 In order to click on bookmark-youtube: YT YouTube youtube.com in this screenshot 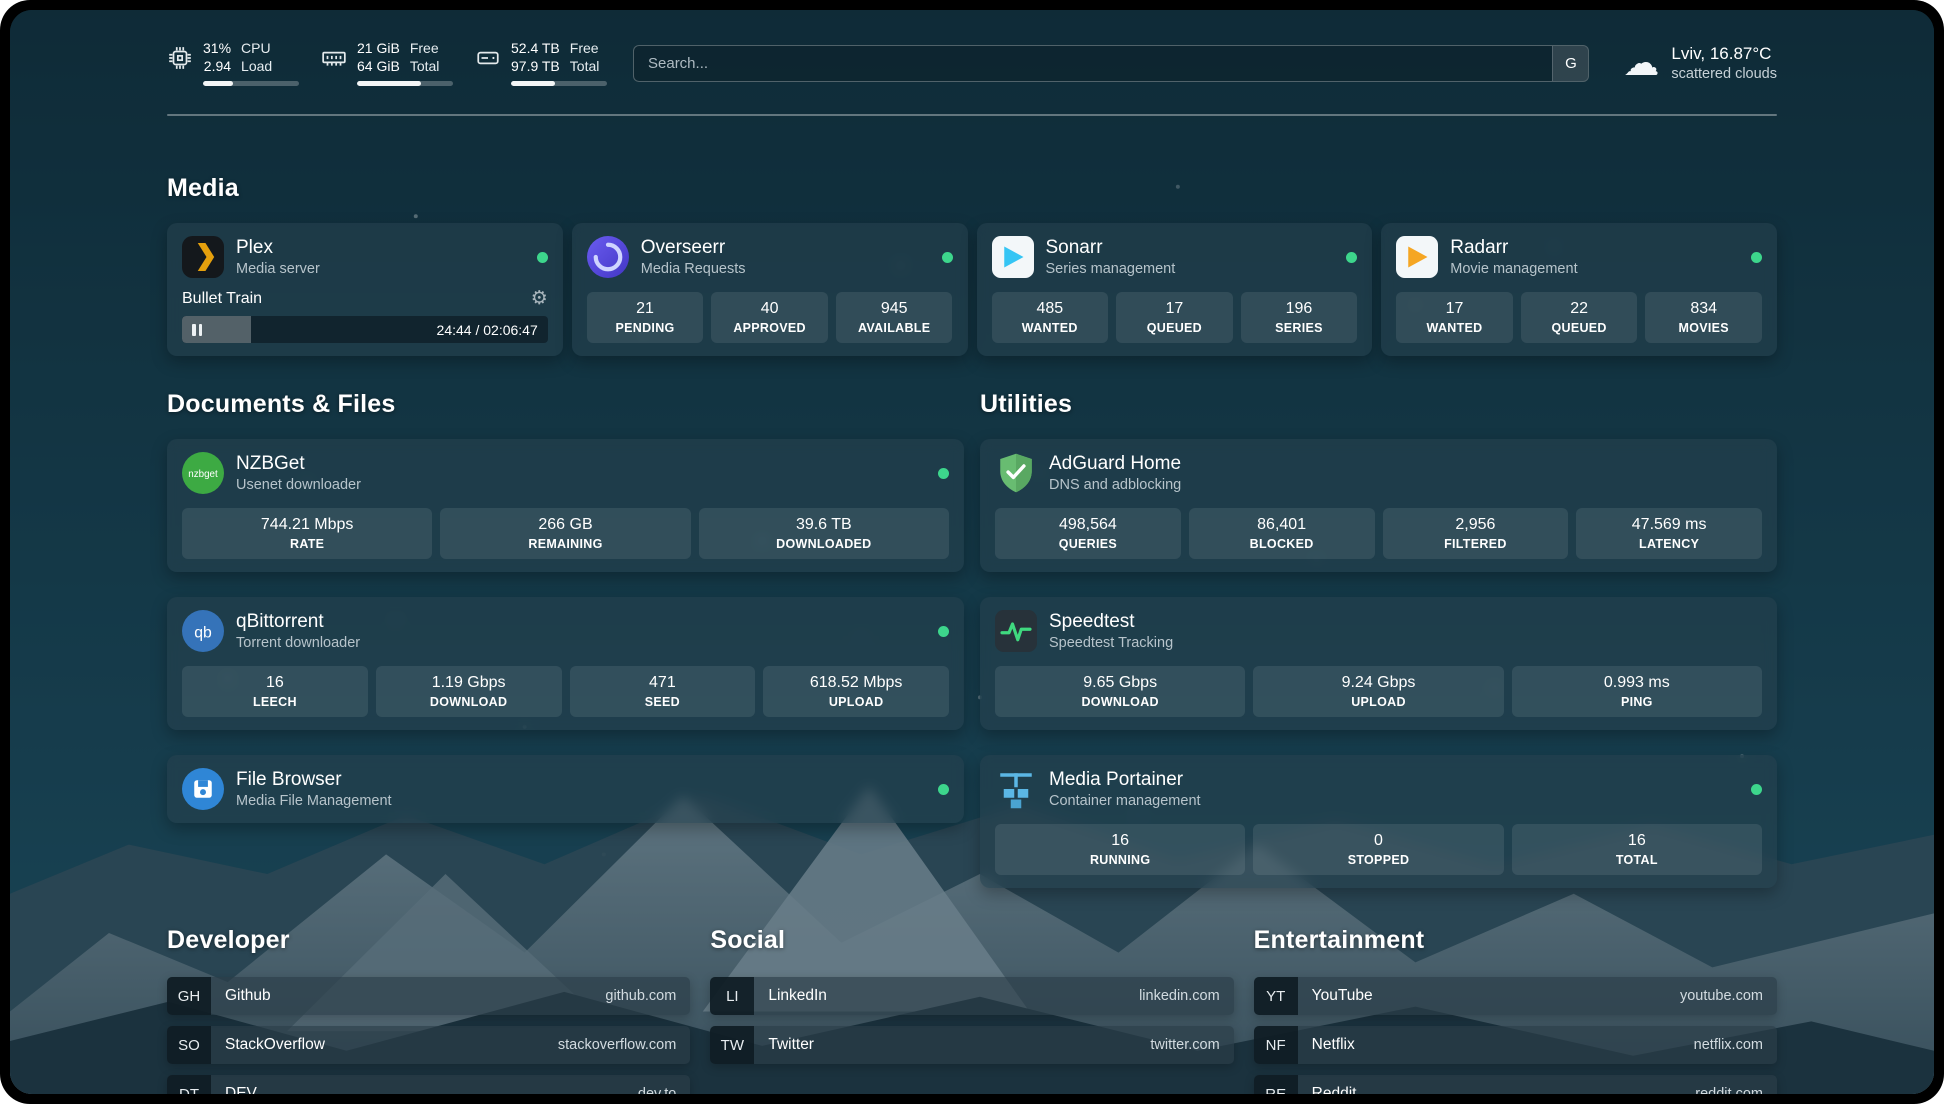, I will do `click(1515, 996)`.